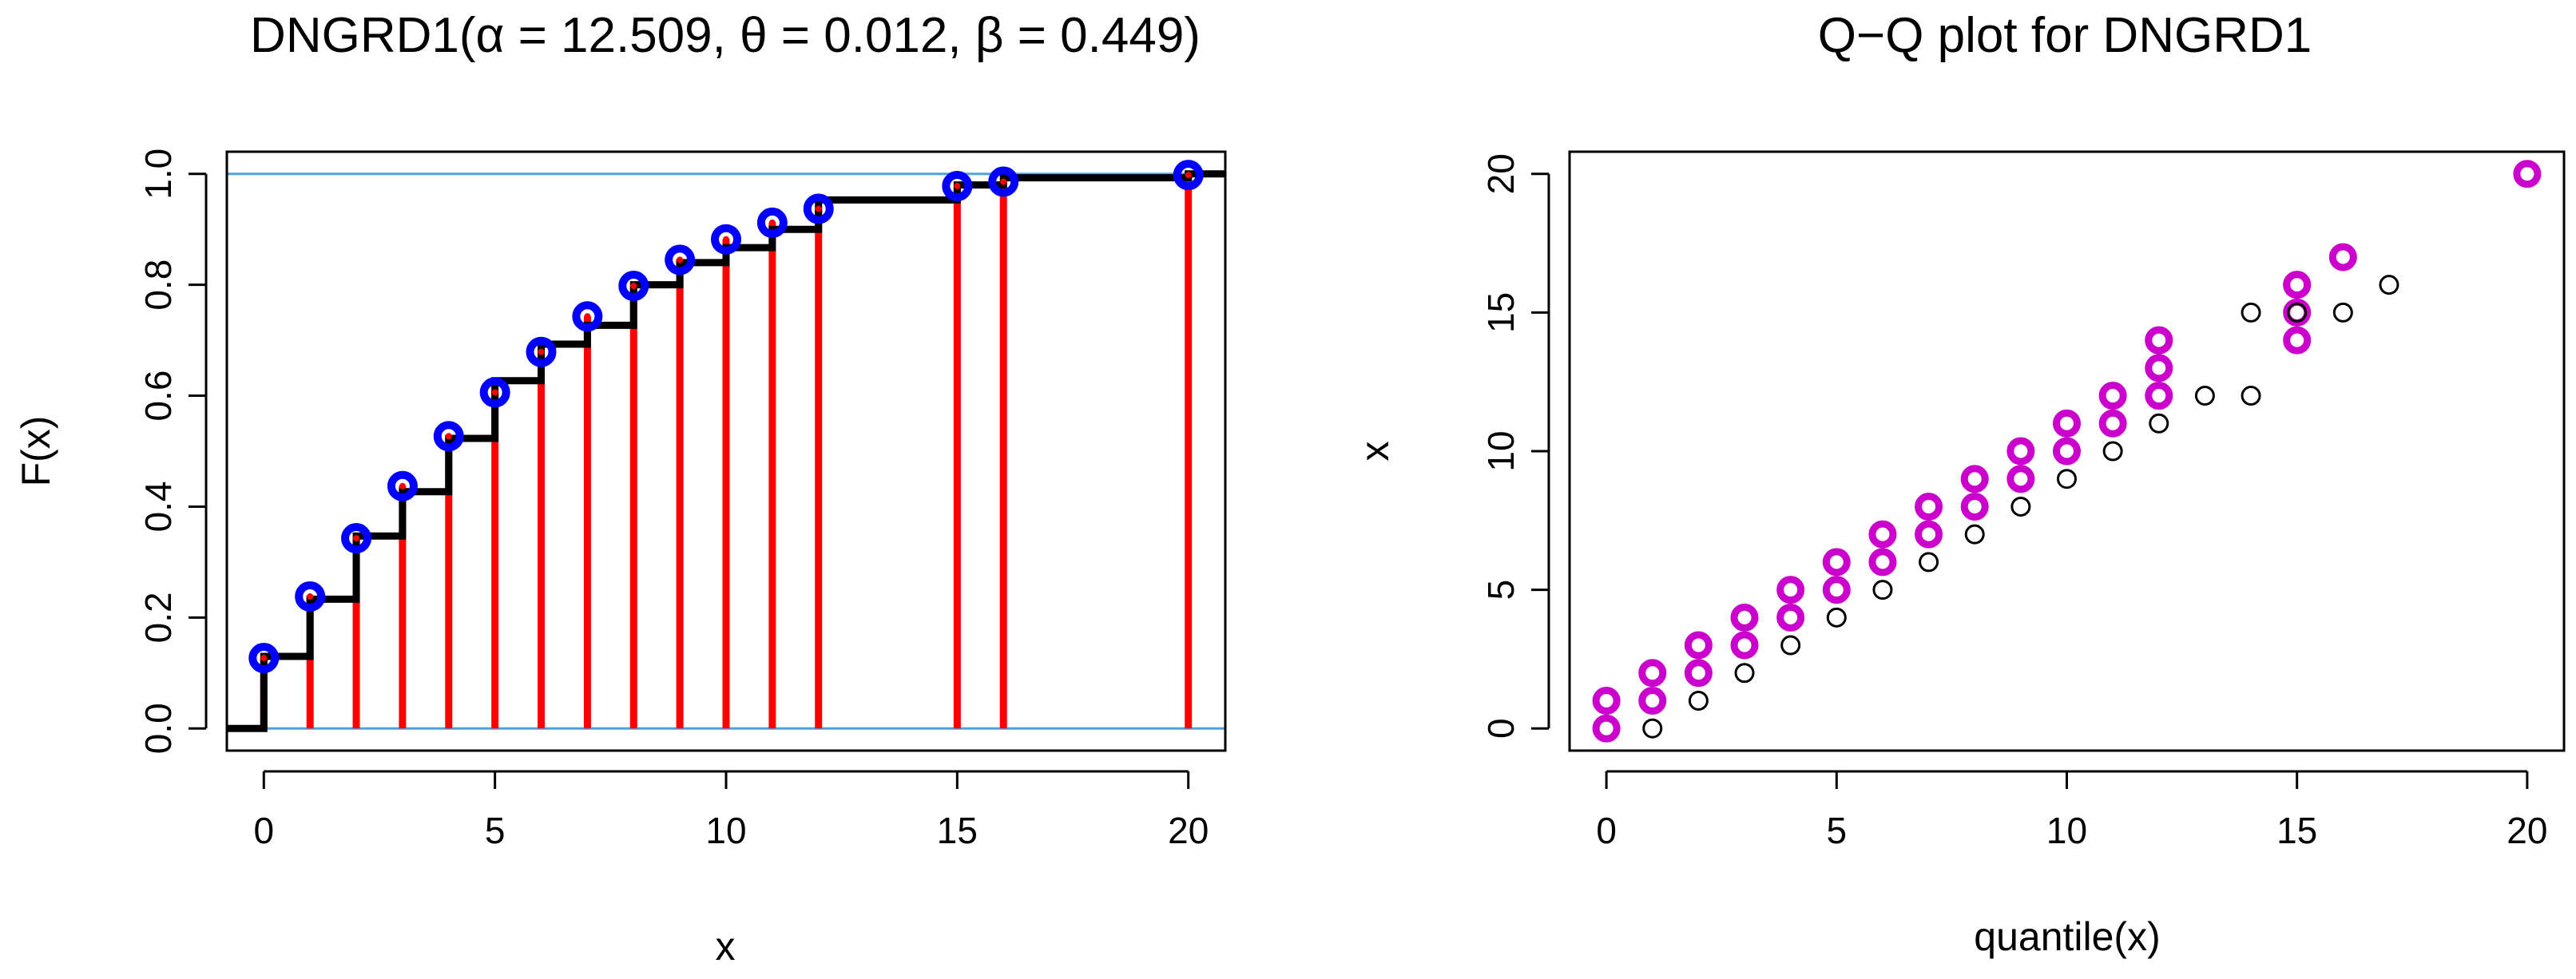 The image size is (2576, 979). Describe the element at coordinates (158, 286) in the screenshot. I see `ecdf-y-tick-label: 0.8` at that location.